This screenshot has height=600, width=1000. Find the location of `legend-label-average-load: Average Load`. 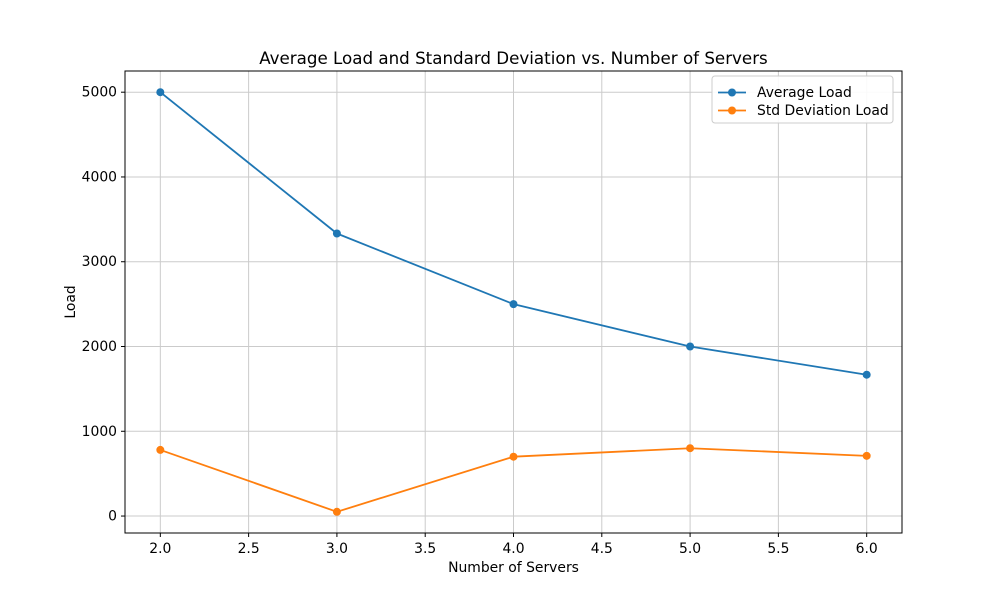

legend-label-average-load: Average Load is located at coordinates (804, 93).